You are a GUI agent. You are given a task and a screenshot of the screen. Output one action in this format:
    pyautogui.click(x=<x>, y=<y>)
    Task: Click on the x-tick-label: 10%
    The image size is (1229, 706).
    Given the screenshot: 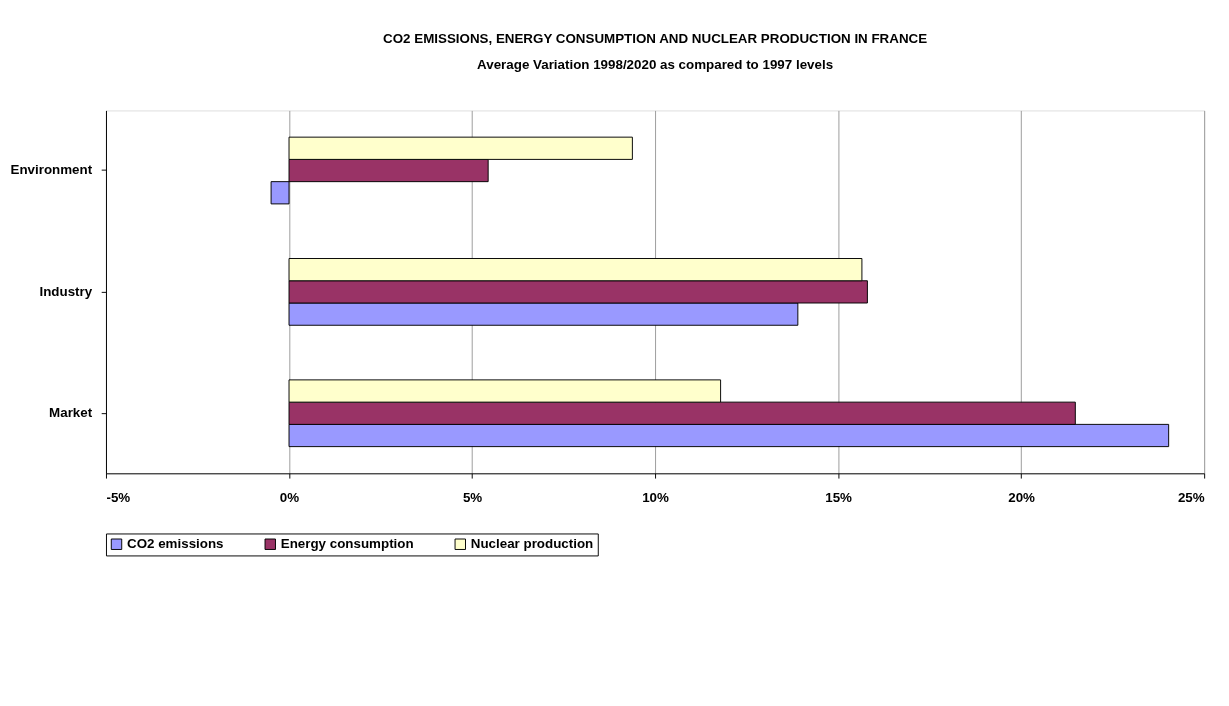 What is the action you would take?
    pyautogui.click(x=656, y=498)
    